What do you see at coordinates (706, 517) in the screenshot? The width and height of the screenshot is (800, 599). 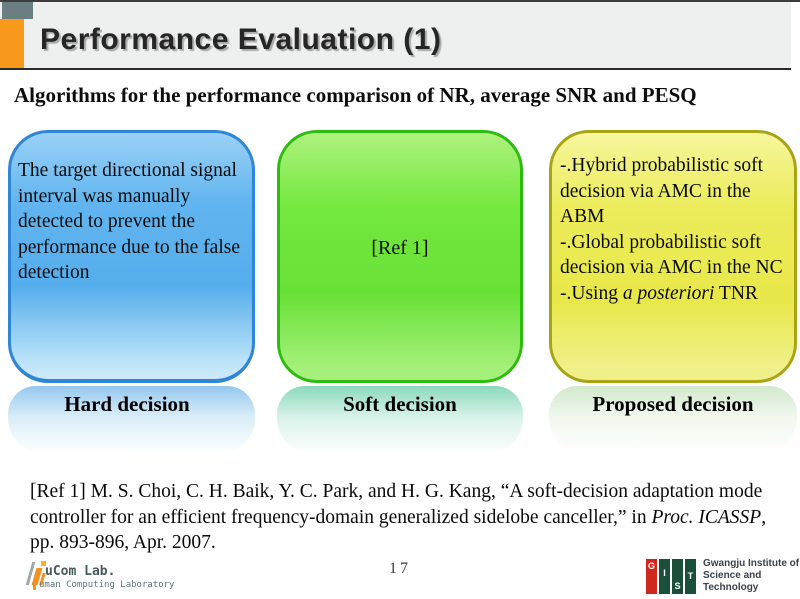 I see `reference-italic: Proc. ICASSP` at bounding box center [706, 517].